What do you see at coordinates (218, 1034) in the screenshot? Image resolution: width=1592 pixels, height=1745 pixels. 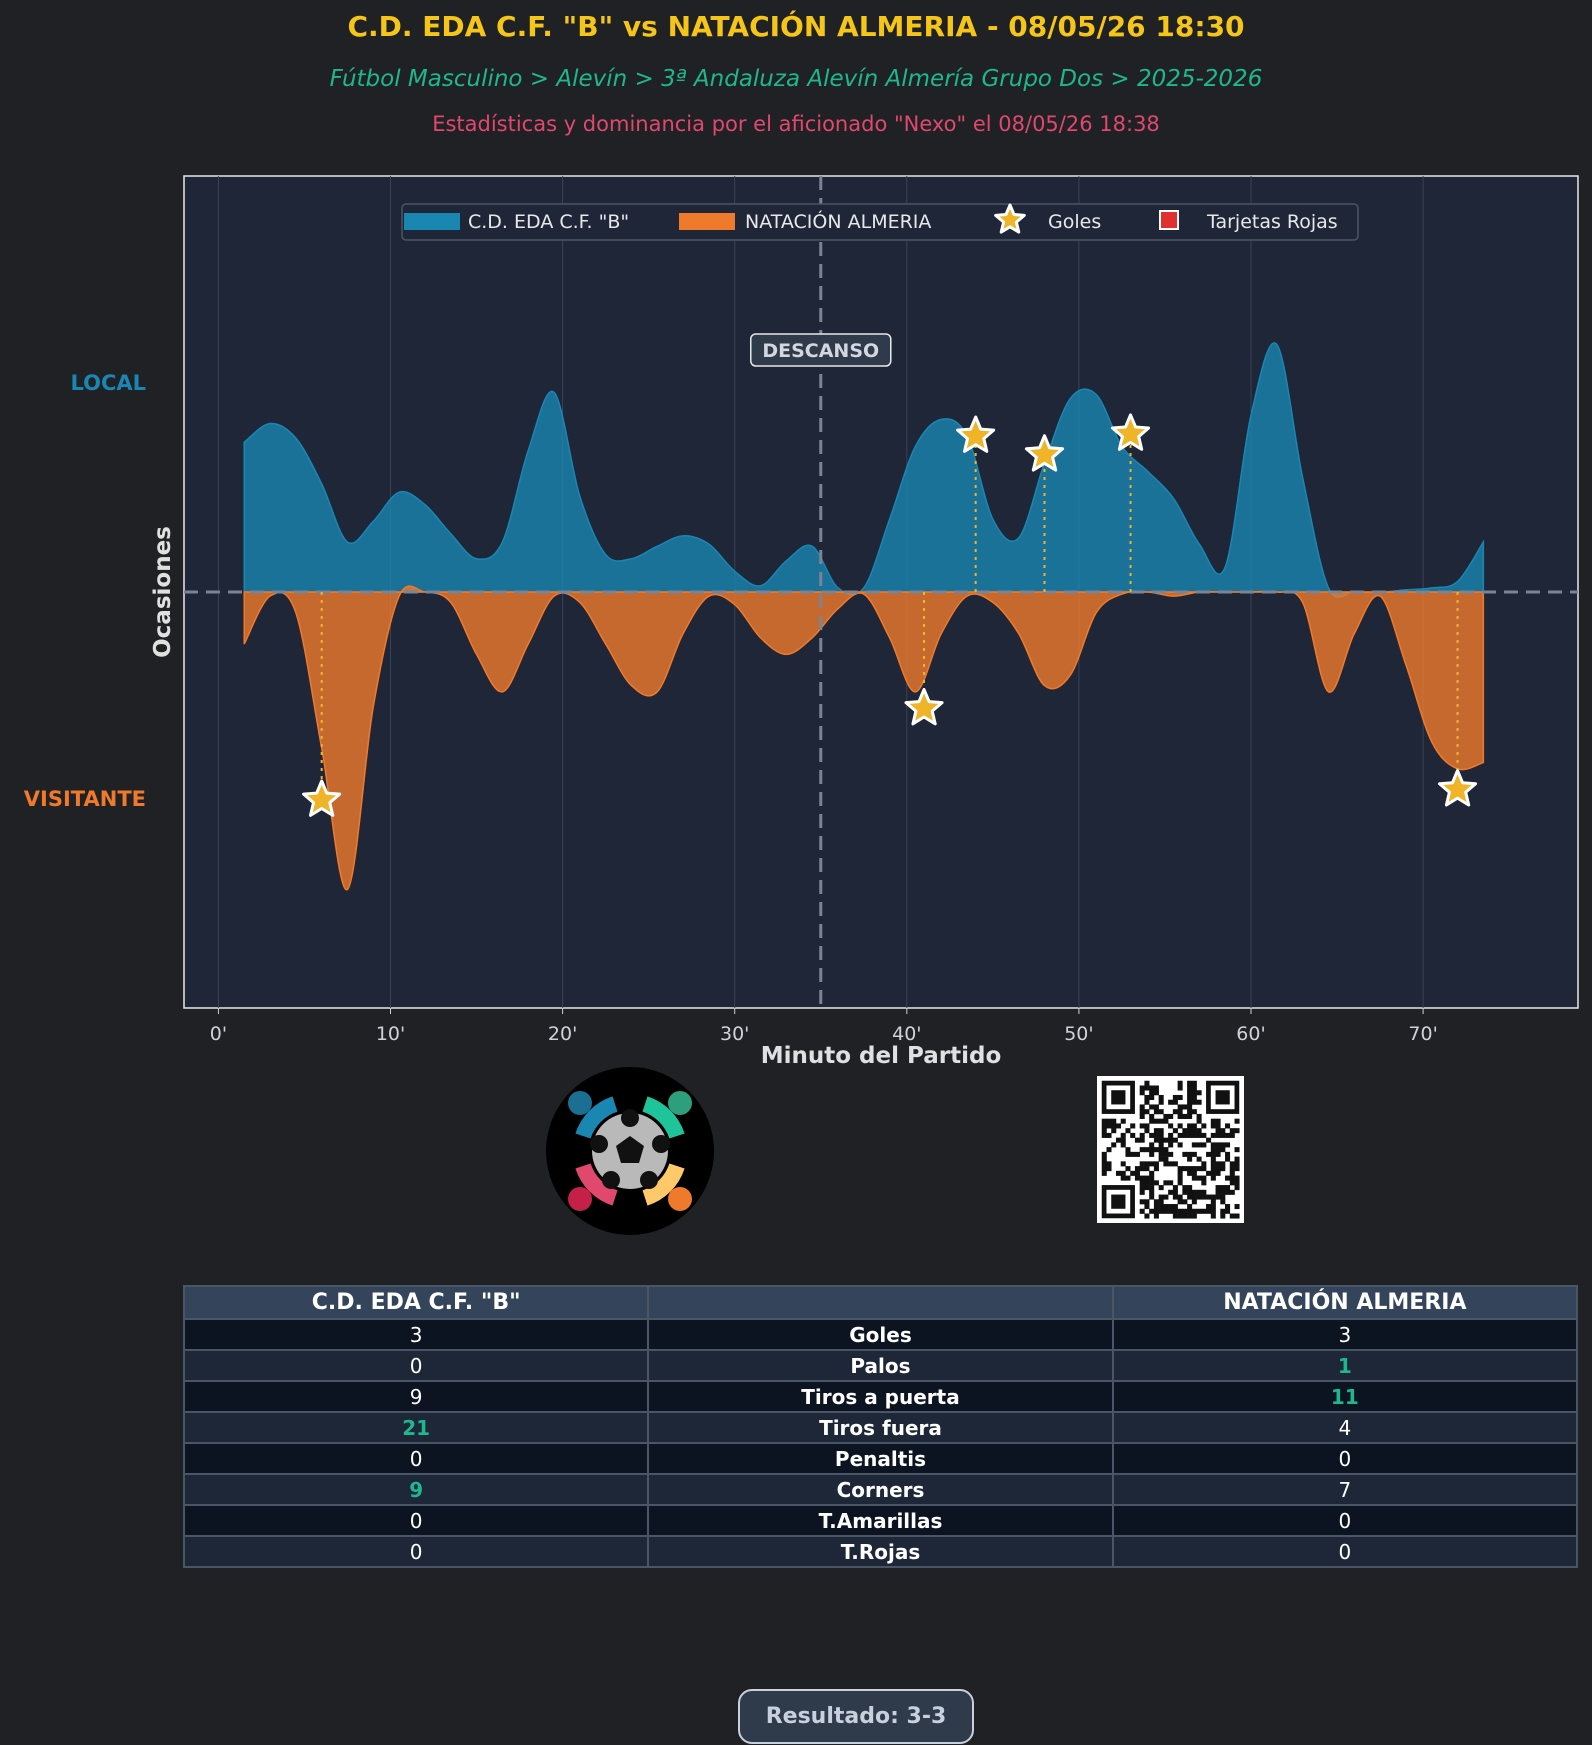 I see `x-tick-label: 0'` at bounding box center [218, 1034].